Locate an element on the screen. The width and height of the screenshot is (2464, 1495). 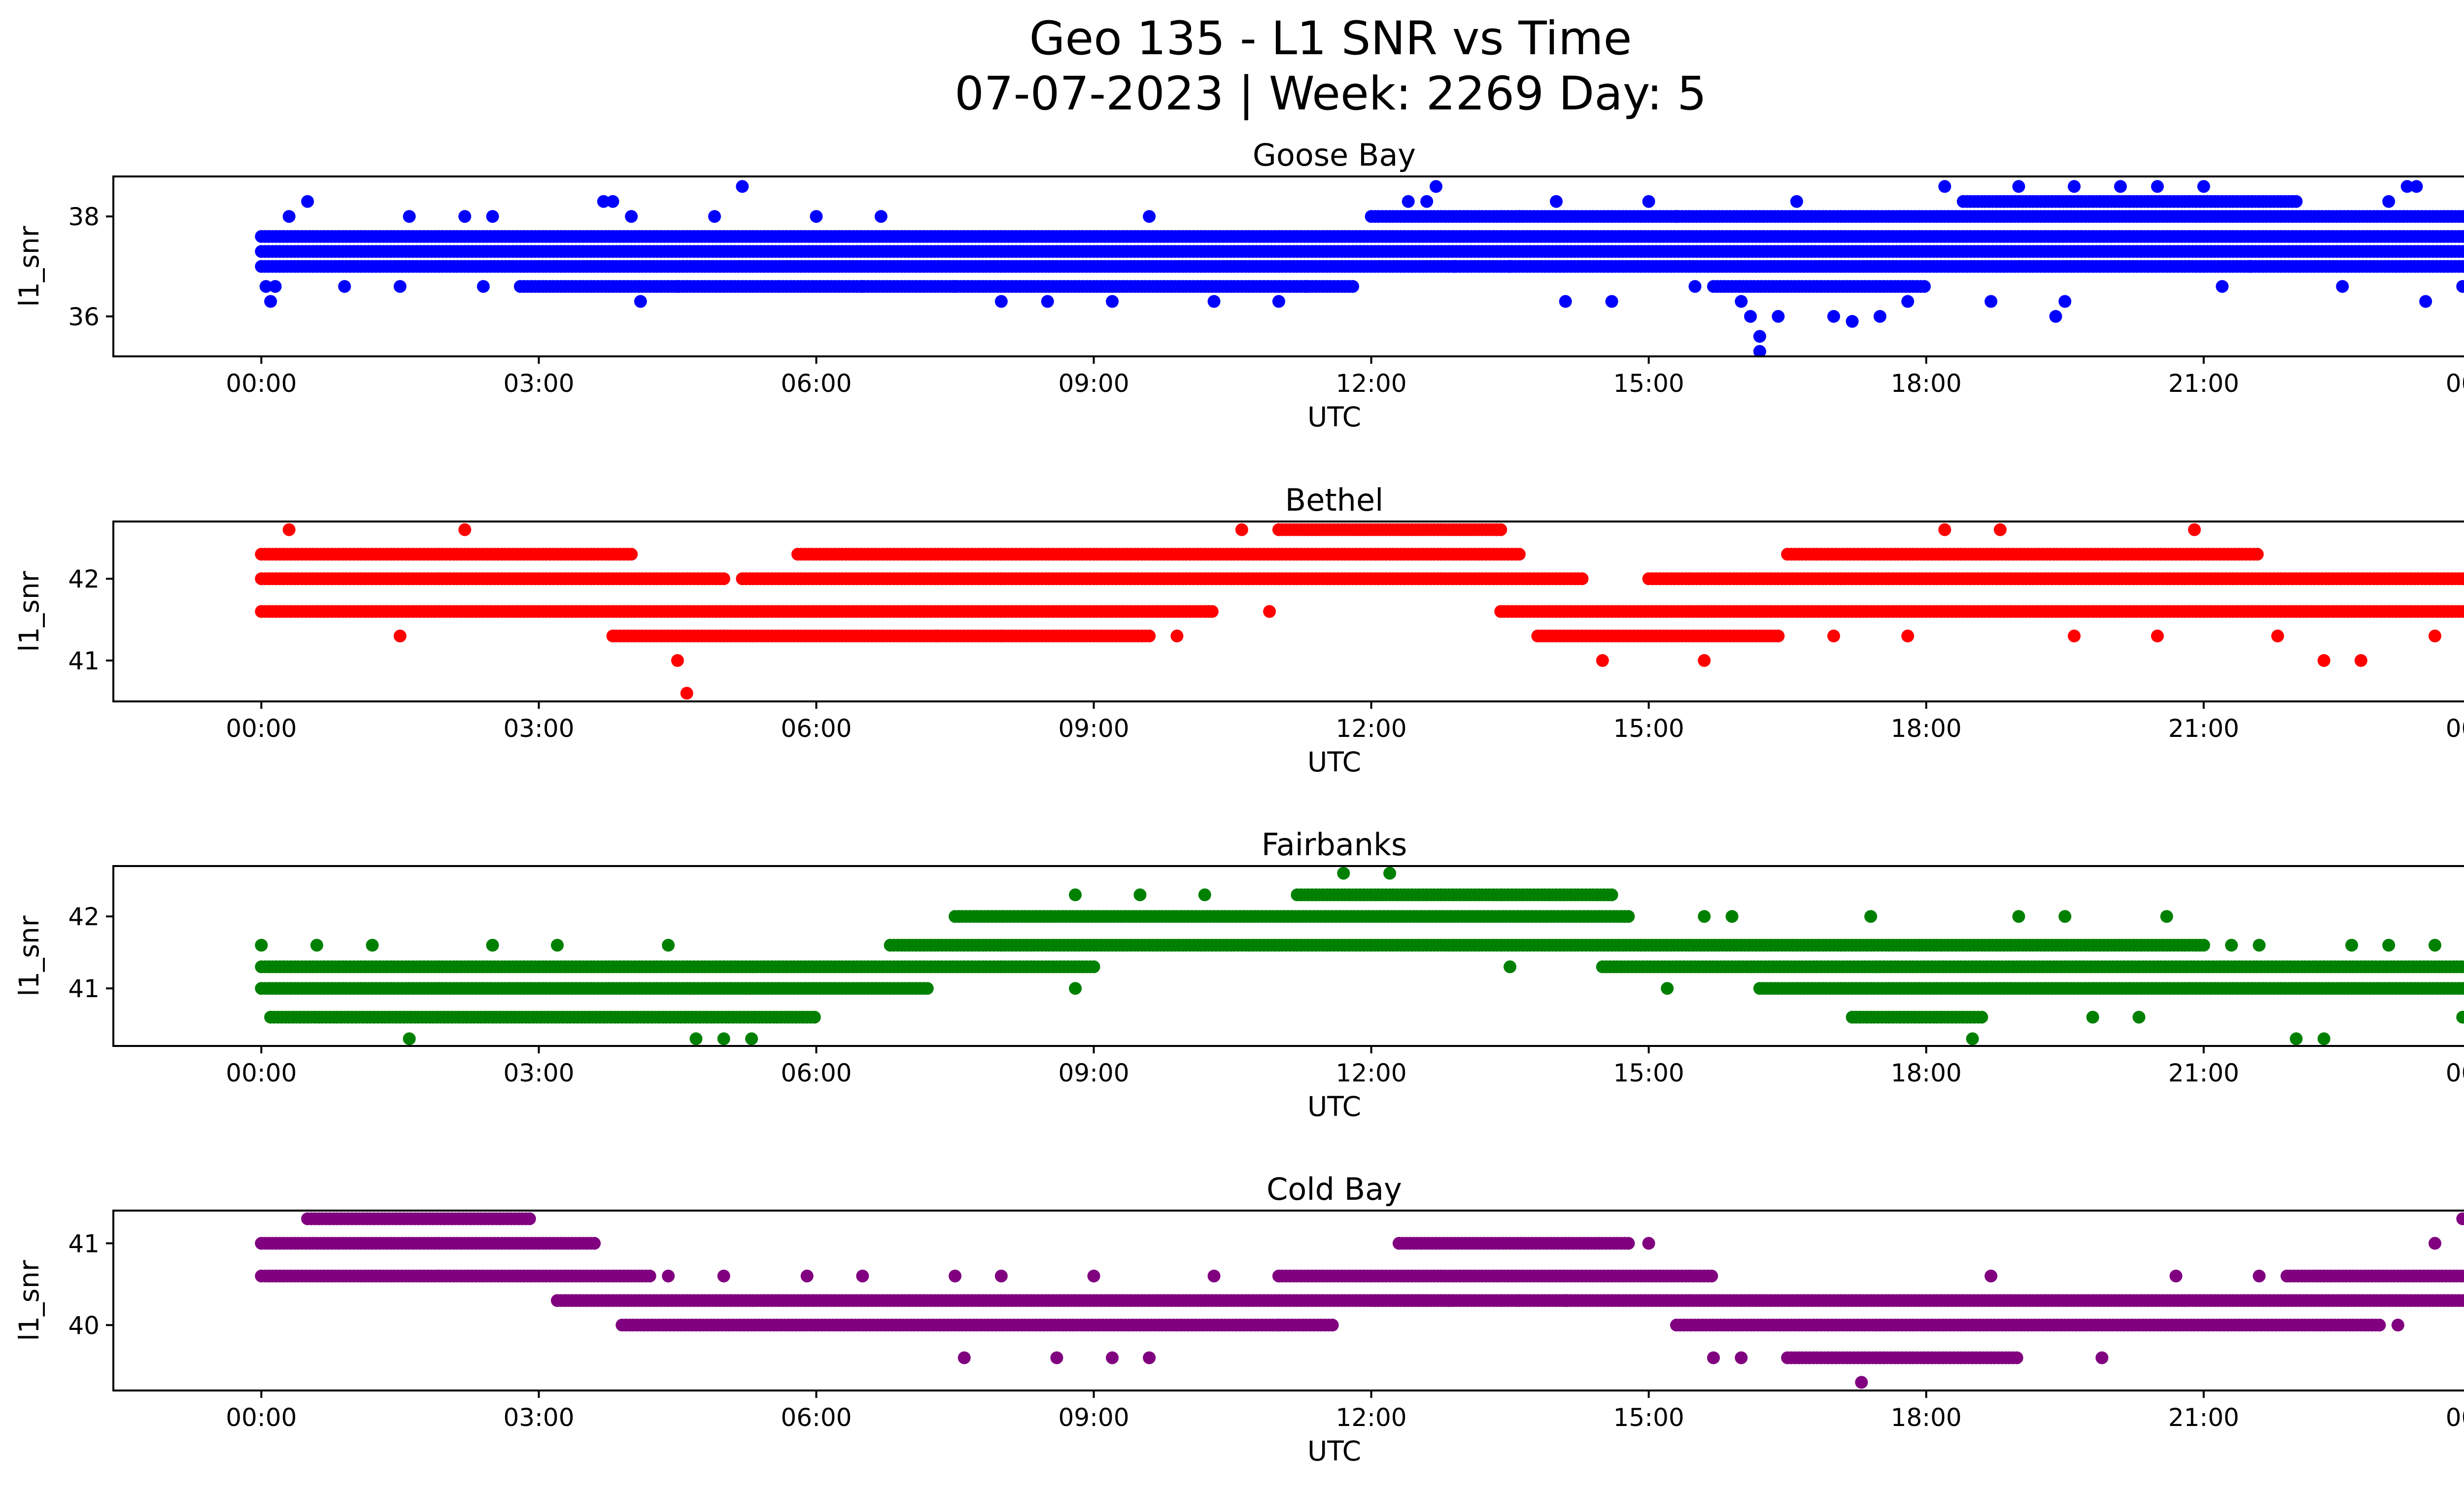
goose-bay-y-tick-label: 36 is located at coordinates (84, 317).